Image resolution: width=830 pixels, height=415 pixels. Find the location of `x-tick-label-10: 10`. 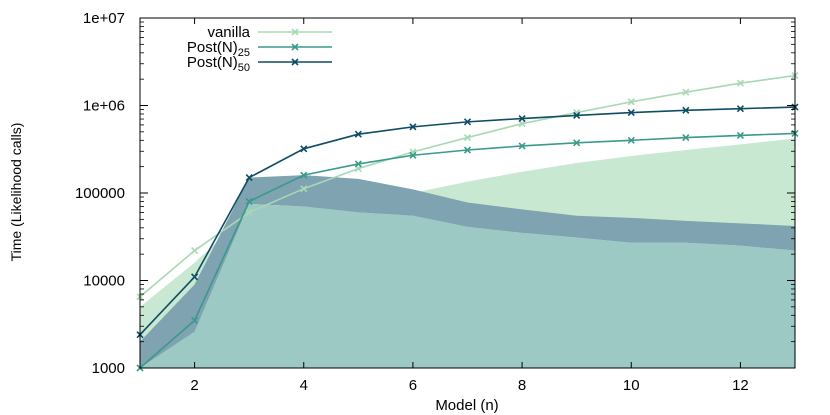

x-tick-label-10: 10 is located at coordinates (631, 385).